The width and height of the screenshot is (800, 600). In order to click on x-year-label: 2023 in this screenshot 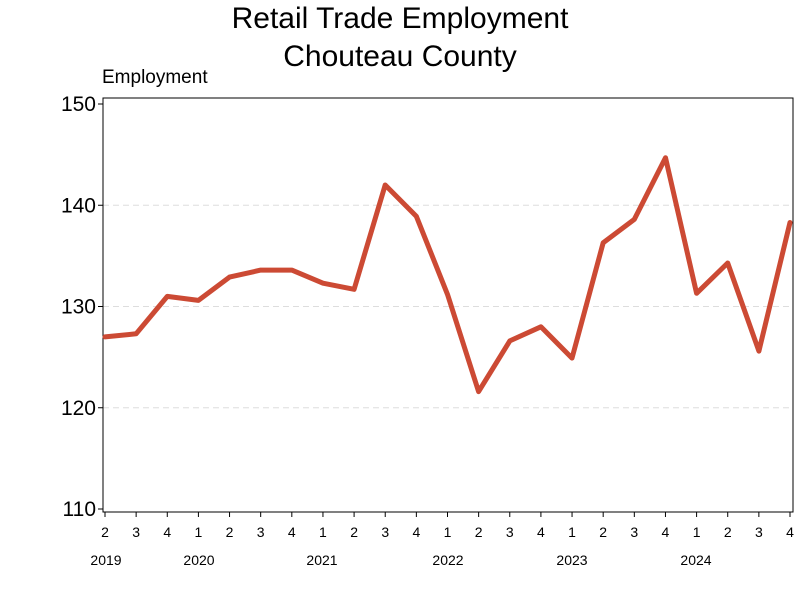, I will do `click(571, 560)`.